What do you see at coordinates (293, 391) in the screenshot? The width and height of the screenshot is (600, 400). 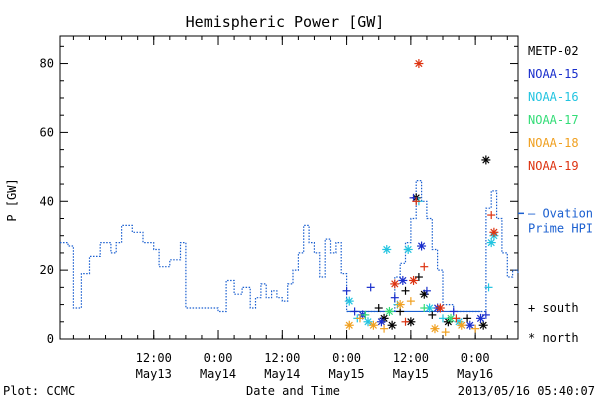 I see `x-axis-label: Date and Time` at bounding box center [293, 391].